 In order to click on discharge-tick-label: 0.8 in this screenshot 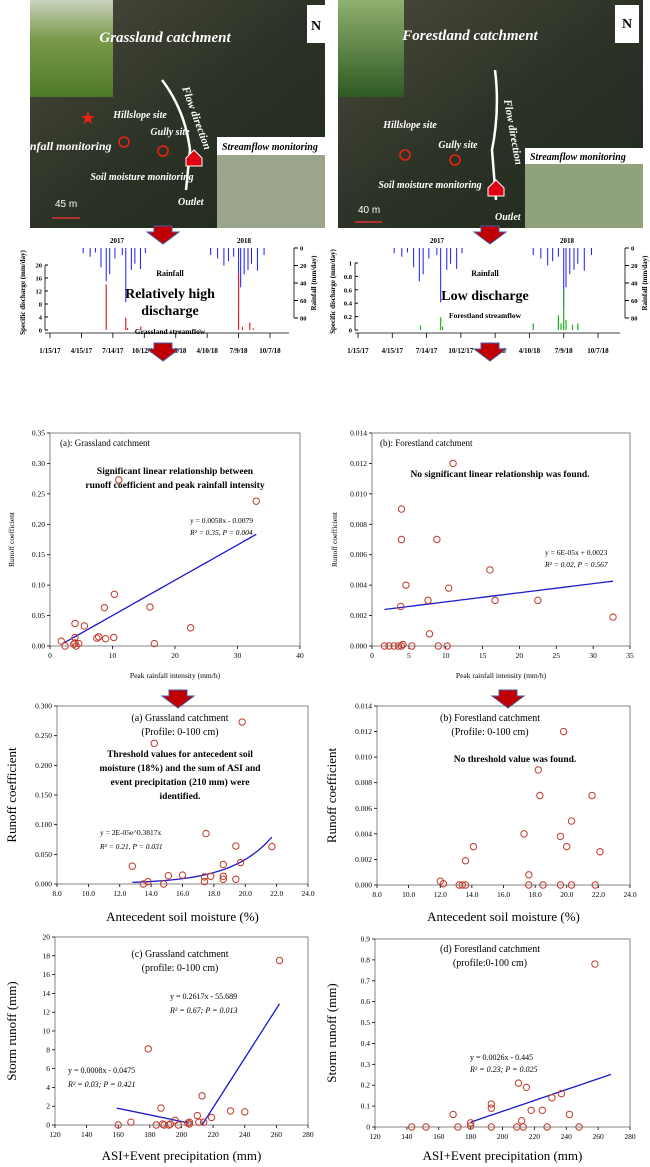, I will do `click(348, 277)`.